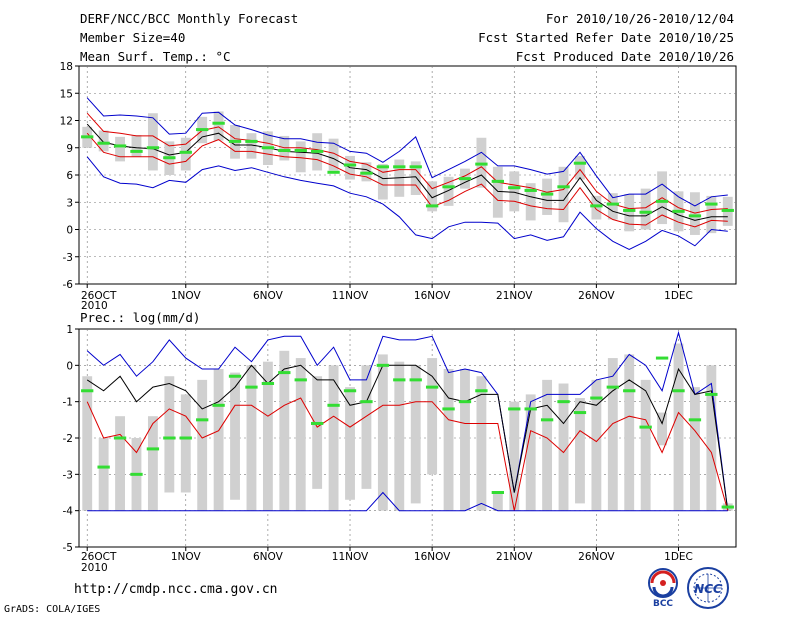  I want to click on chart-title: DERF/NCC/BCC Monthly Forecast, so click(189, 18).